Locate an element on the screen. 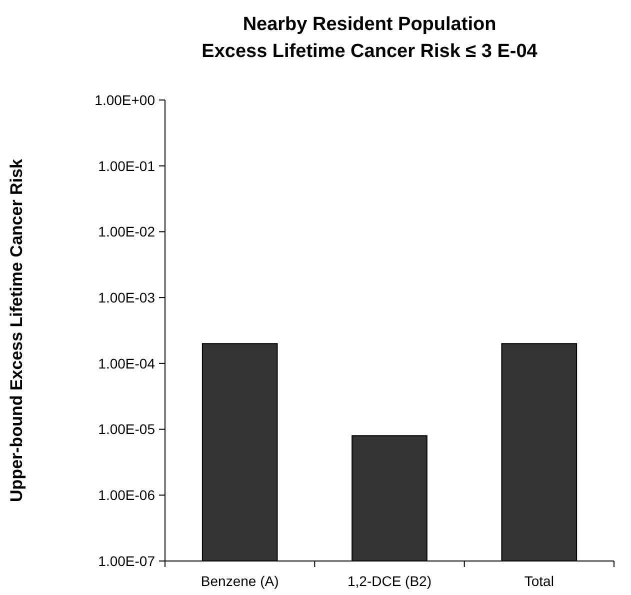 This screenshot has width=631, height=595. y-axis-title: Upper-bound Excess Lifetime Cancer Risk is located at coordinates (16, 330).